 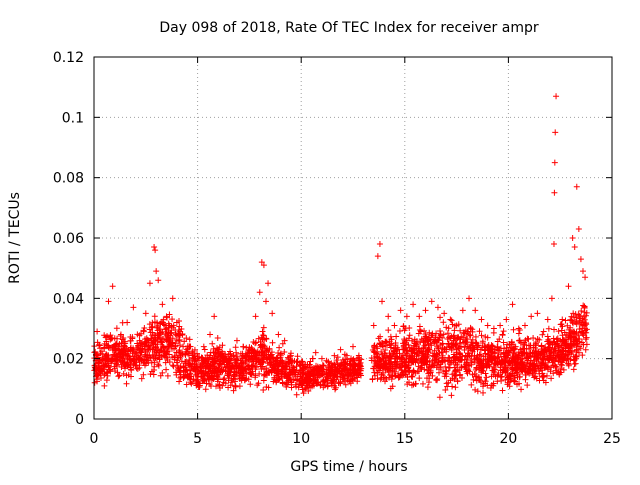 I want to click on x-tick-label: 5, so click(x=197, y=439).